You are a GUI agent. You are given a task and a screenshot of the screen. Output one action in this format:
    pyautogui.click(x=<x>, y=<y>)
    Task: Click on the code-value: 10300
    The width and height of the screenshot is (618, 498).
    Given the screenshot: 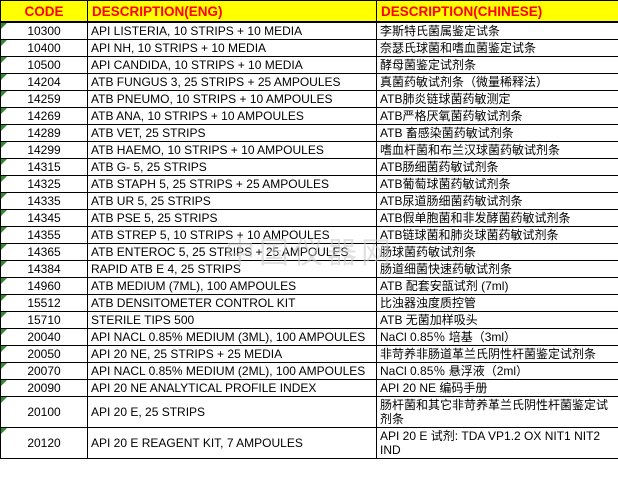 What is the action you would take?
    pyautogui.click(x=44, y=31)
    